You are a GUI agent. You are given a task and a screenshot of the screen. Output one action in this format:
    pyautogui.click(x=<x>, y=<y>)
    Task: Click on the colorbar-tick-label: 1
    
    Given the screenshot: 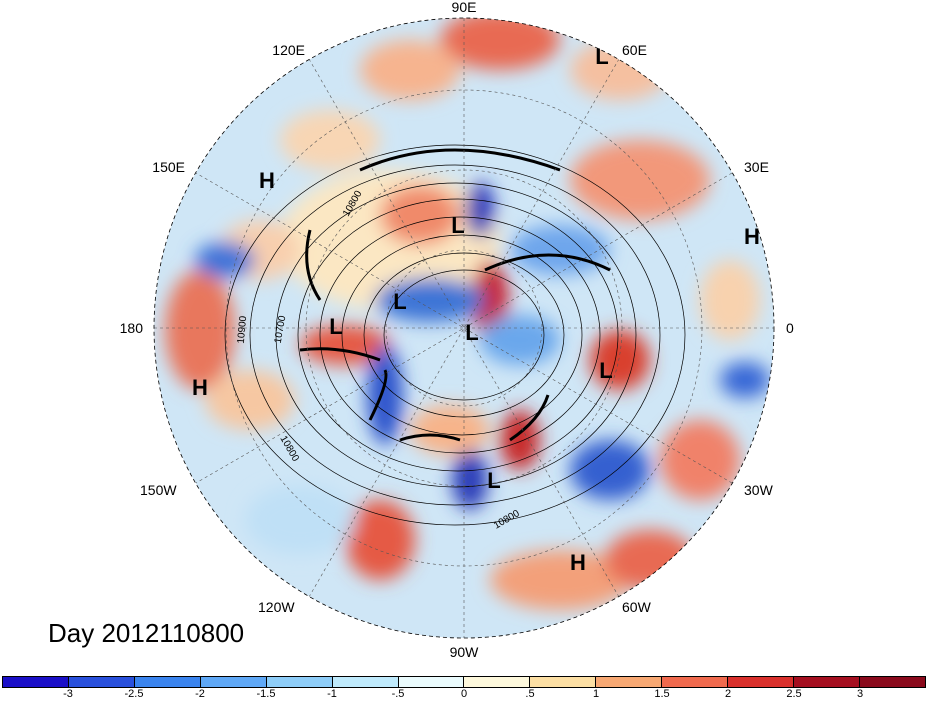 What is the action you would take?
    pyautogui.click(x=596, y=694)
    